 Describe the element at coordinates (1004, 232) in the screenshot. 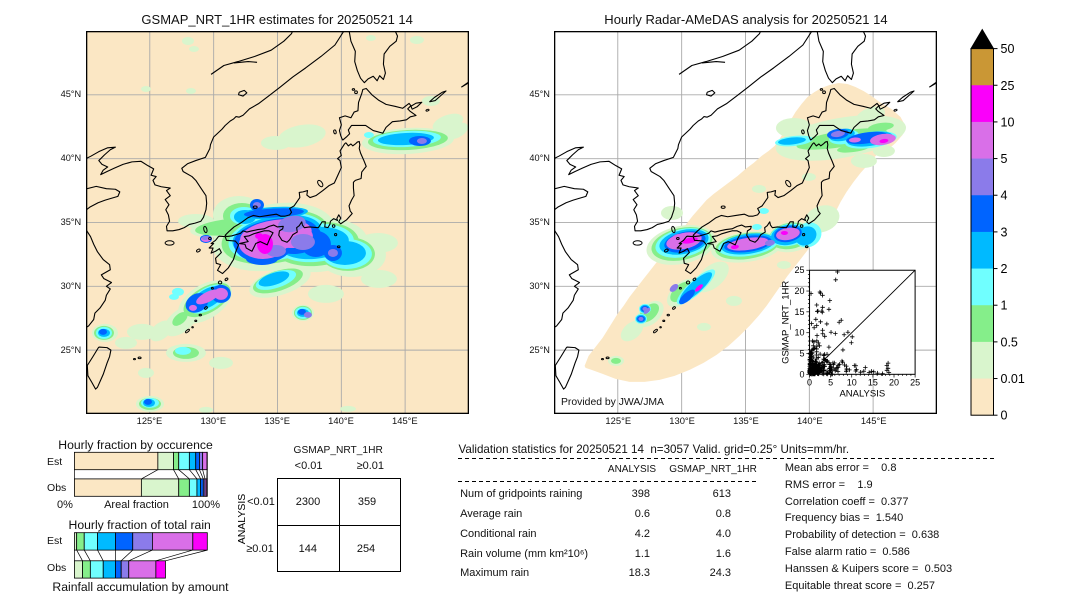

I see `svg-text: 3` at that location.